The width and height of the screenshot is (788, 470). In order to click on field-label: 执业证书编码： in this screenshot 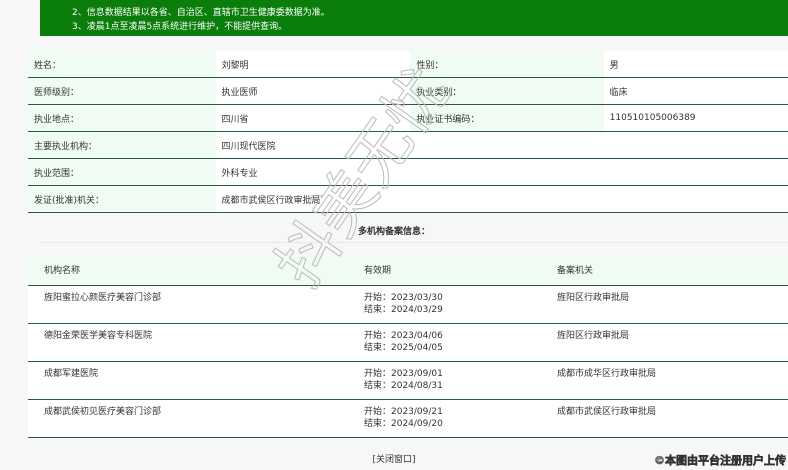, I will do `click(507, 118)`.